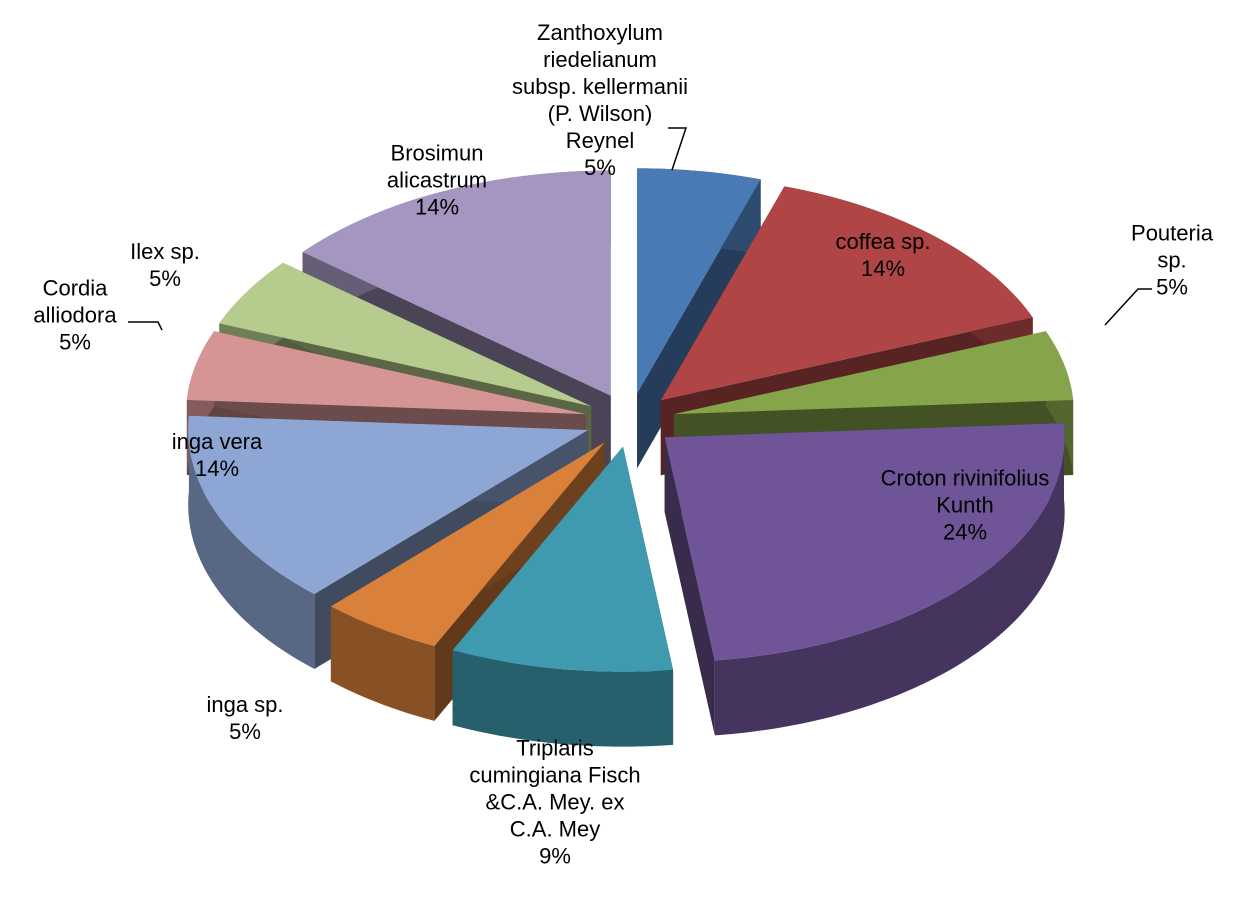 This screenshot has width=1256, height=899. What do you see at coordinates (883, 241) in the screenshot?
I see `category-label: coffea sp.` at bounding box center [883, 241].